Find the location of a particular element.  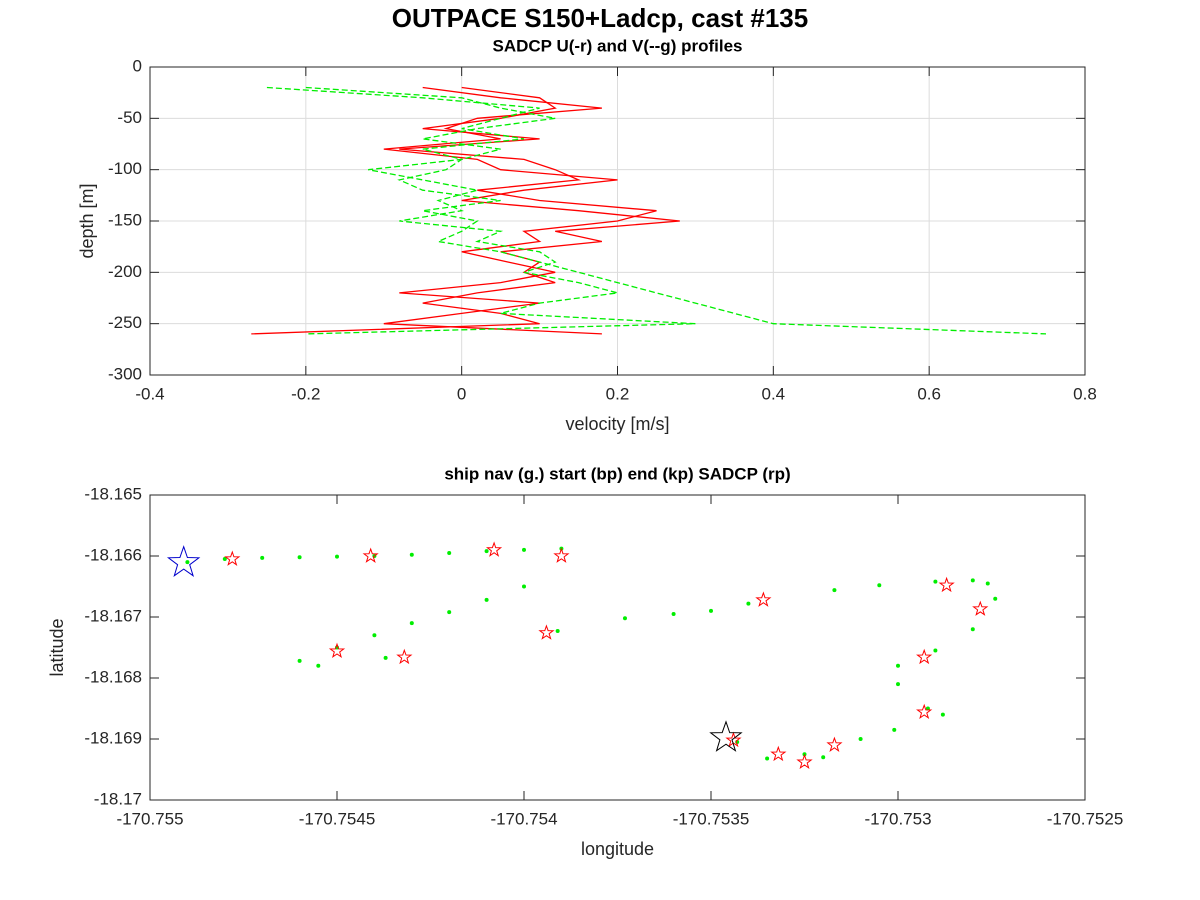

x-tick-label: -0.2 is located at coordinates (305, 393).